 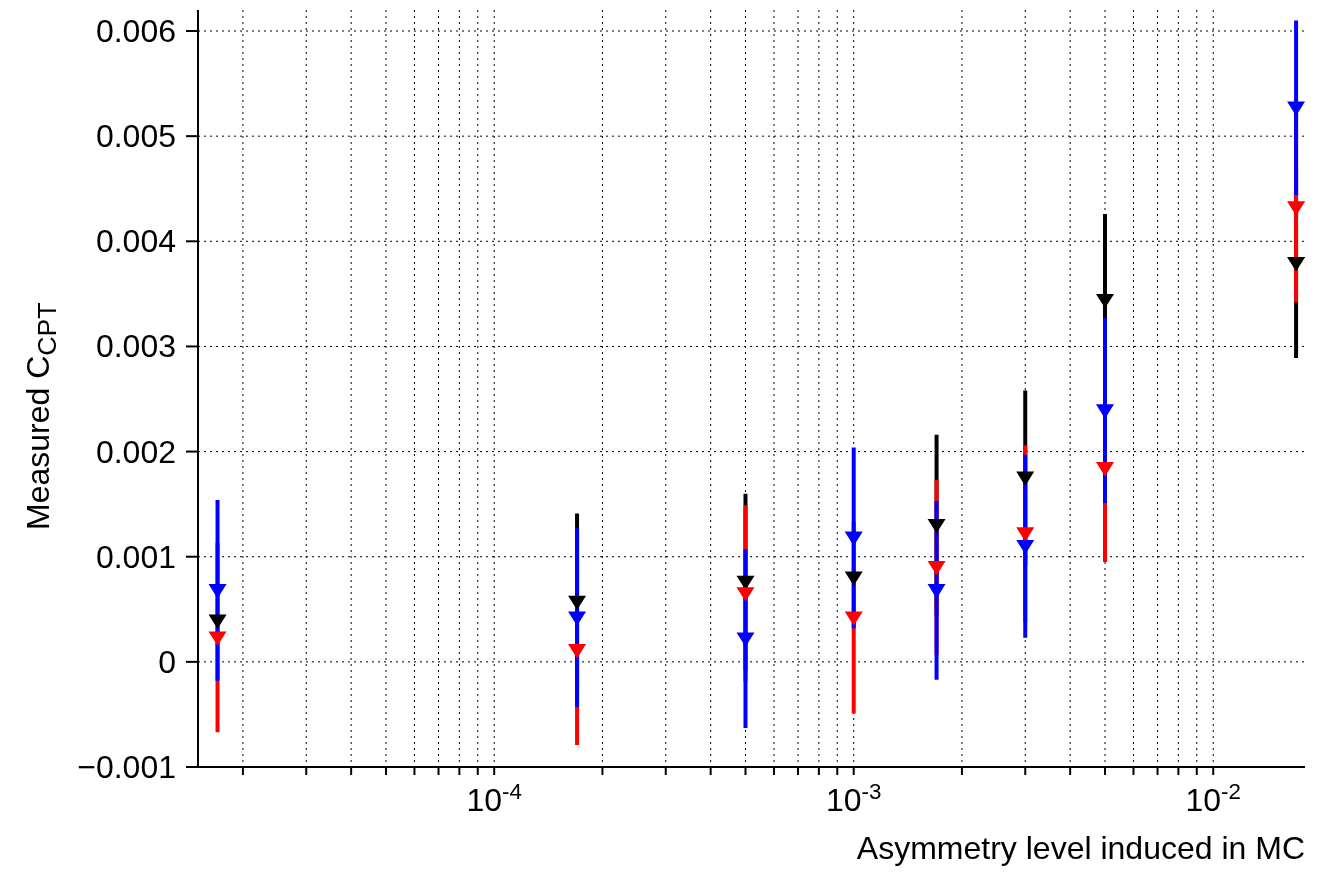 I want to click on y-tick-label: 0.006, so click(x=135, y=31).